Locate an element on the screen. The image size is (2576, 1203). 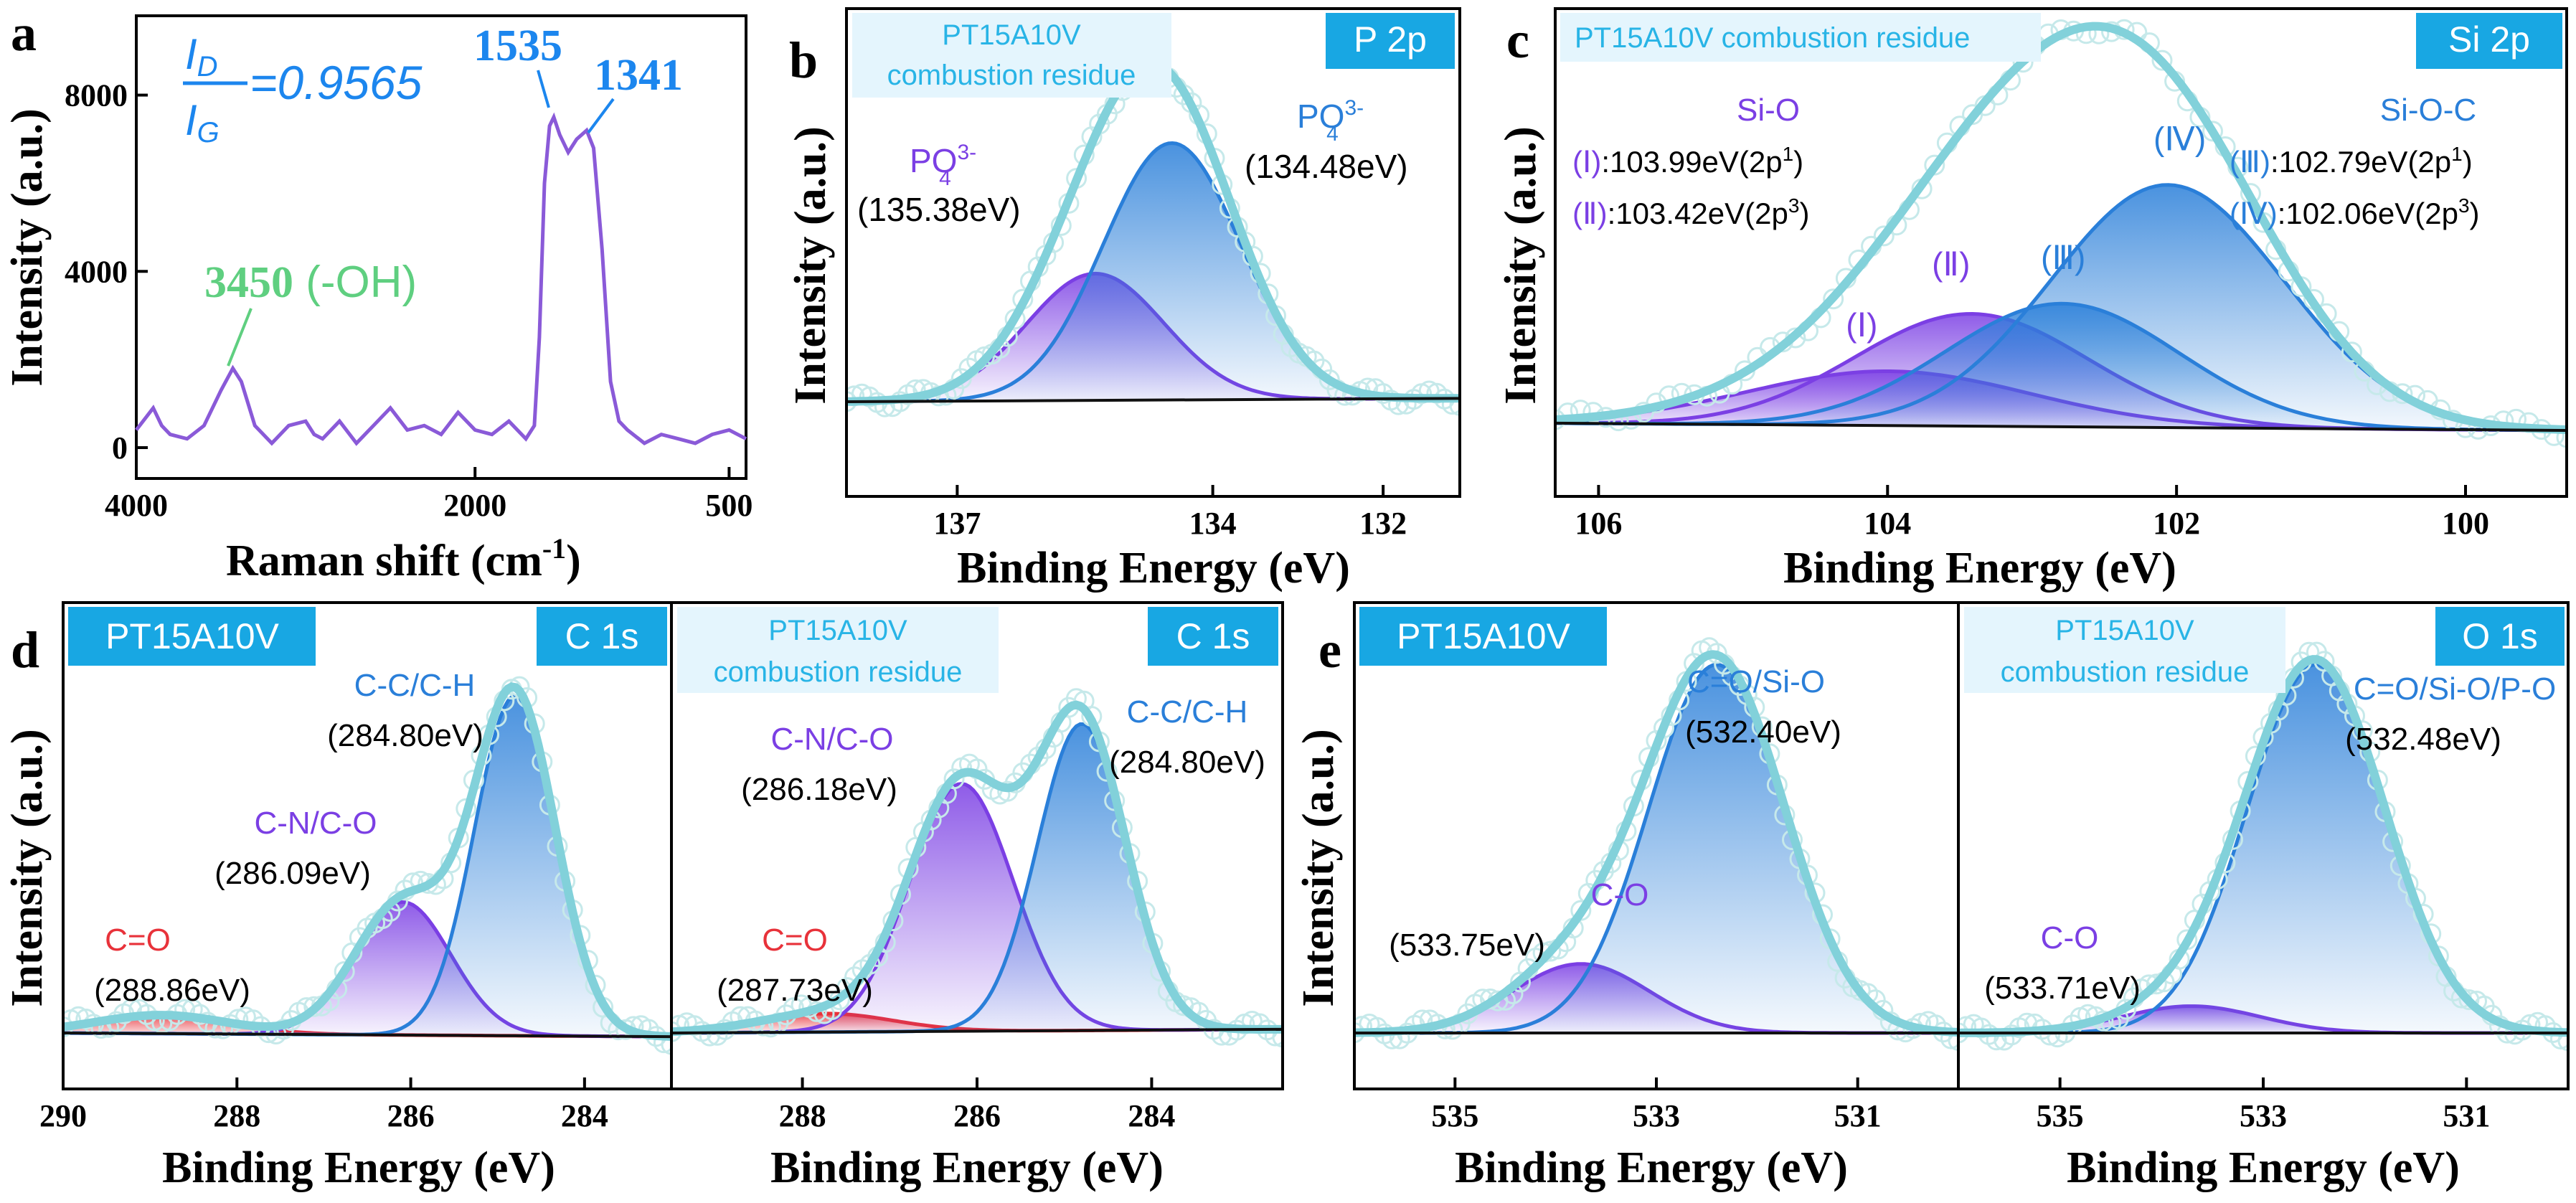
panel-b-sample-box is located at coordinates (1011, 55).